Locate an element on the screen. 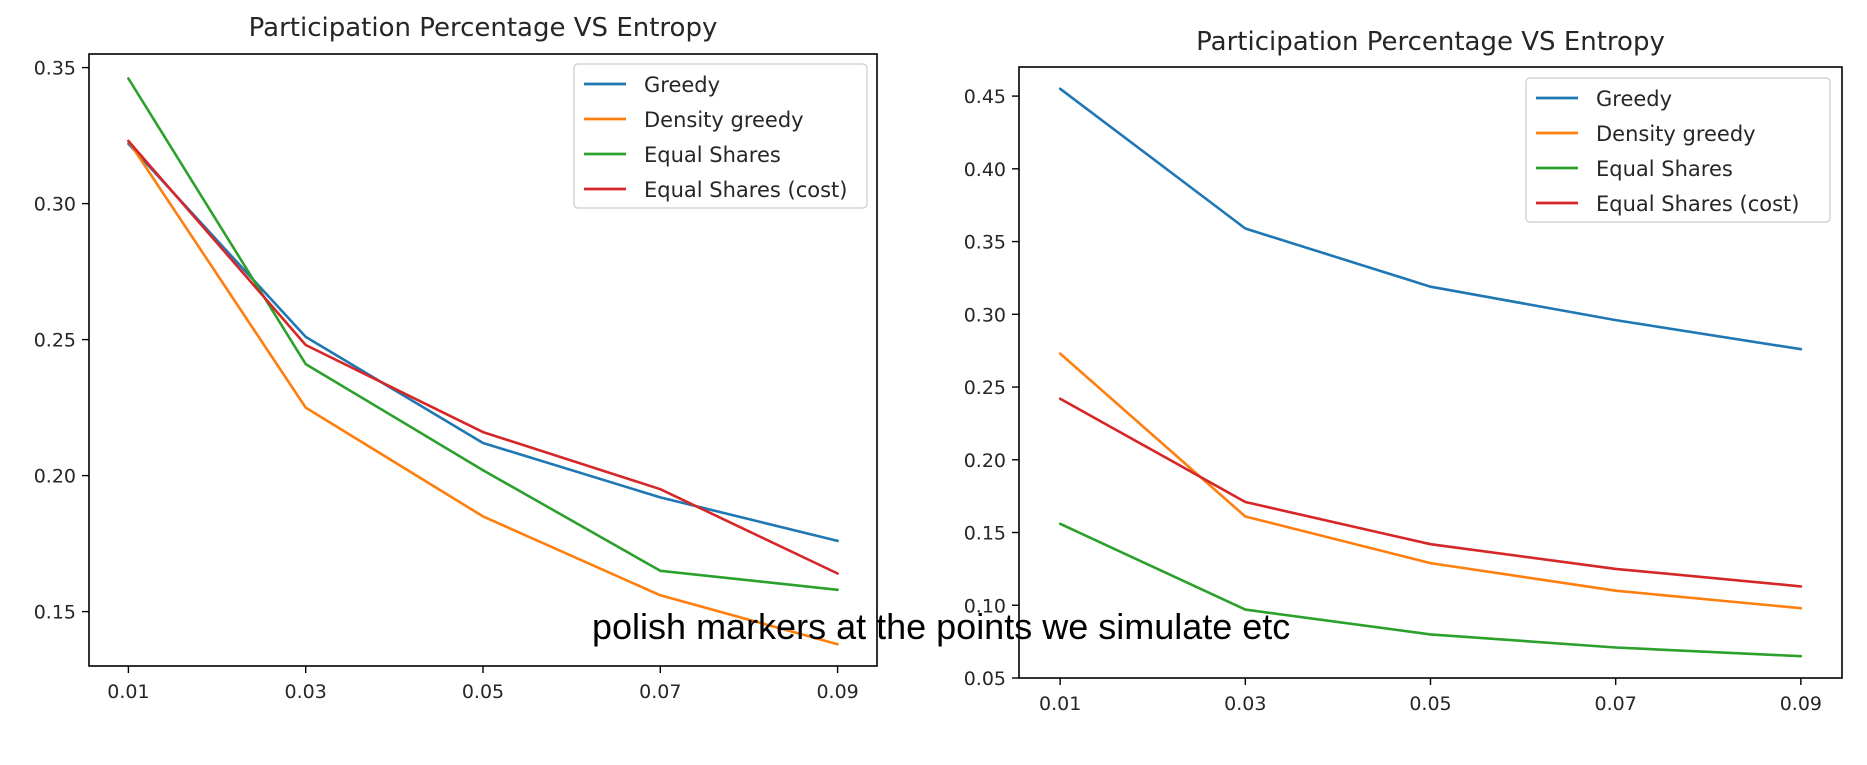  y-tick-label: 0.05 is located at coordinates (985, 679).